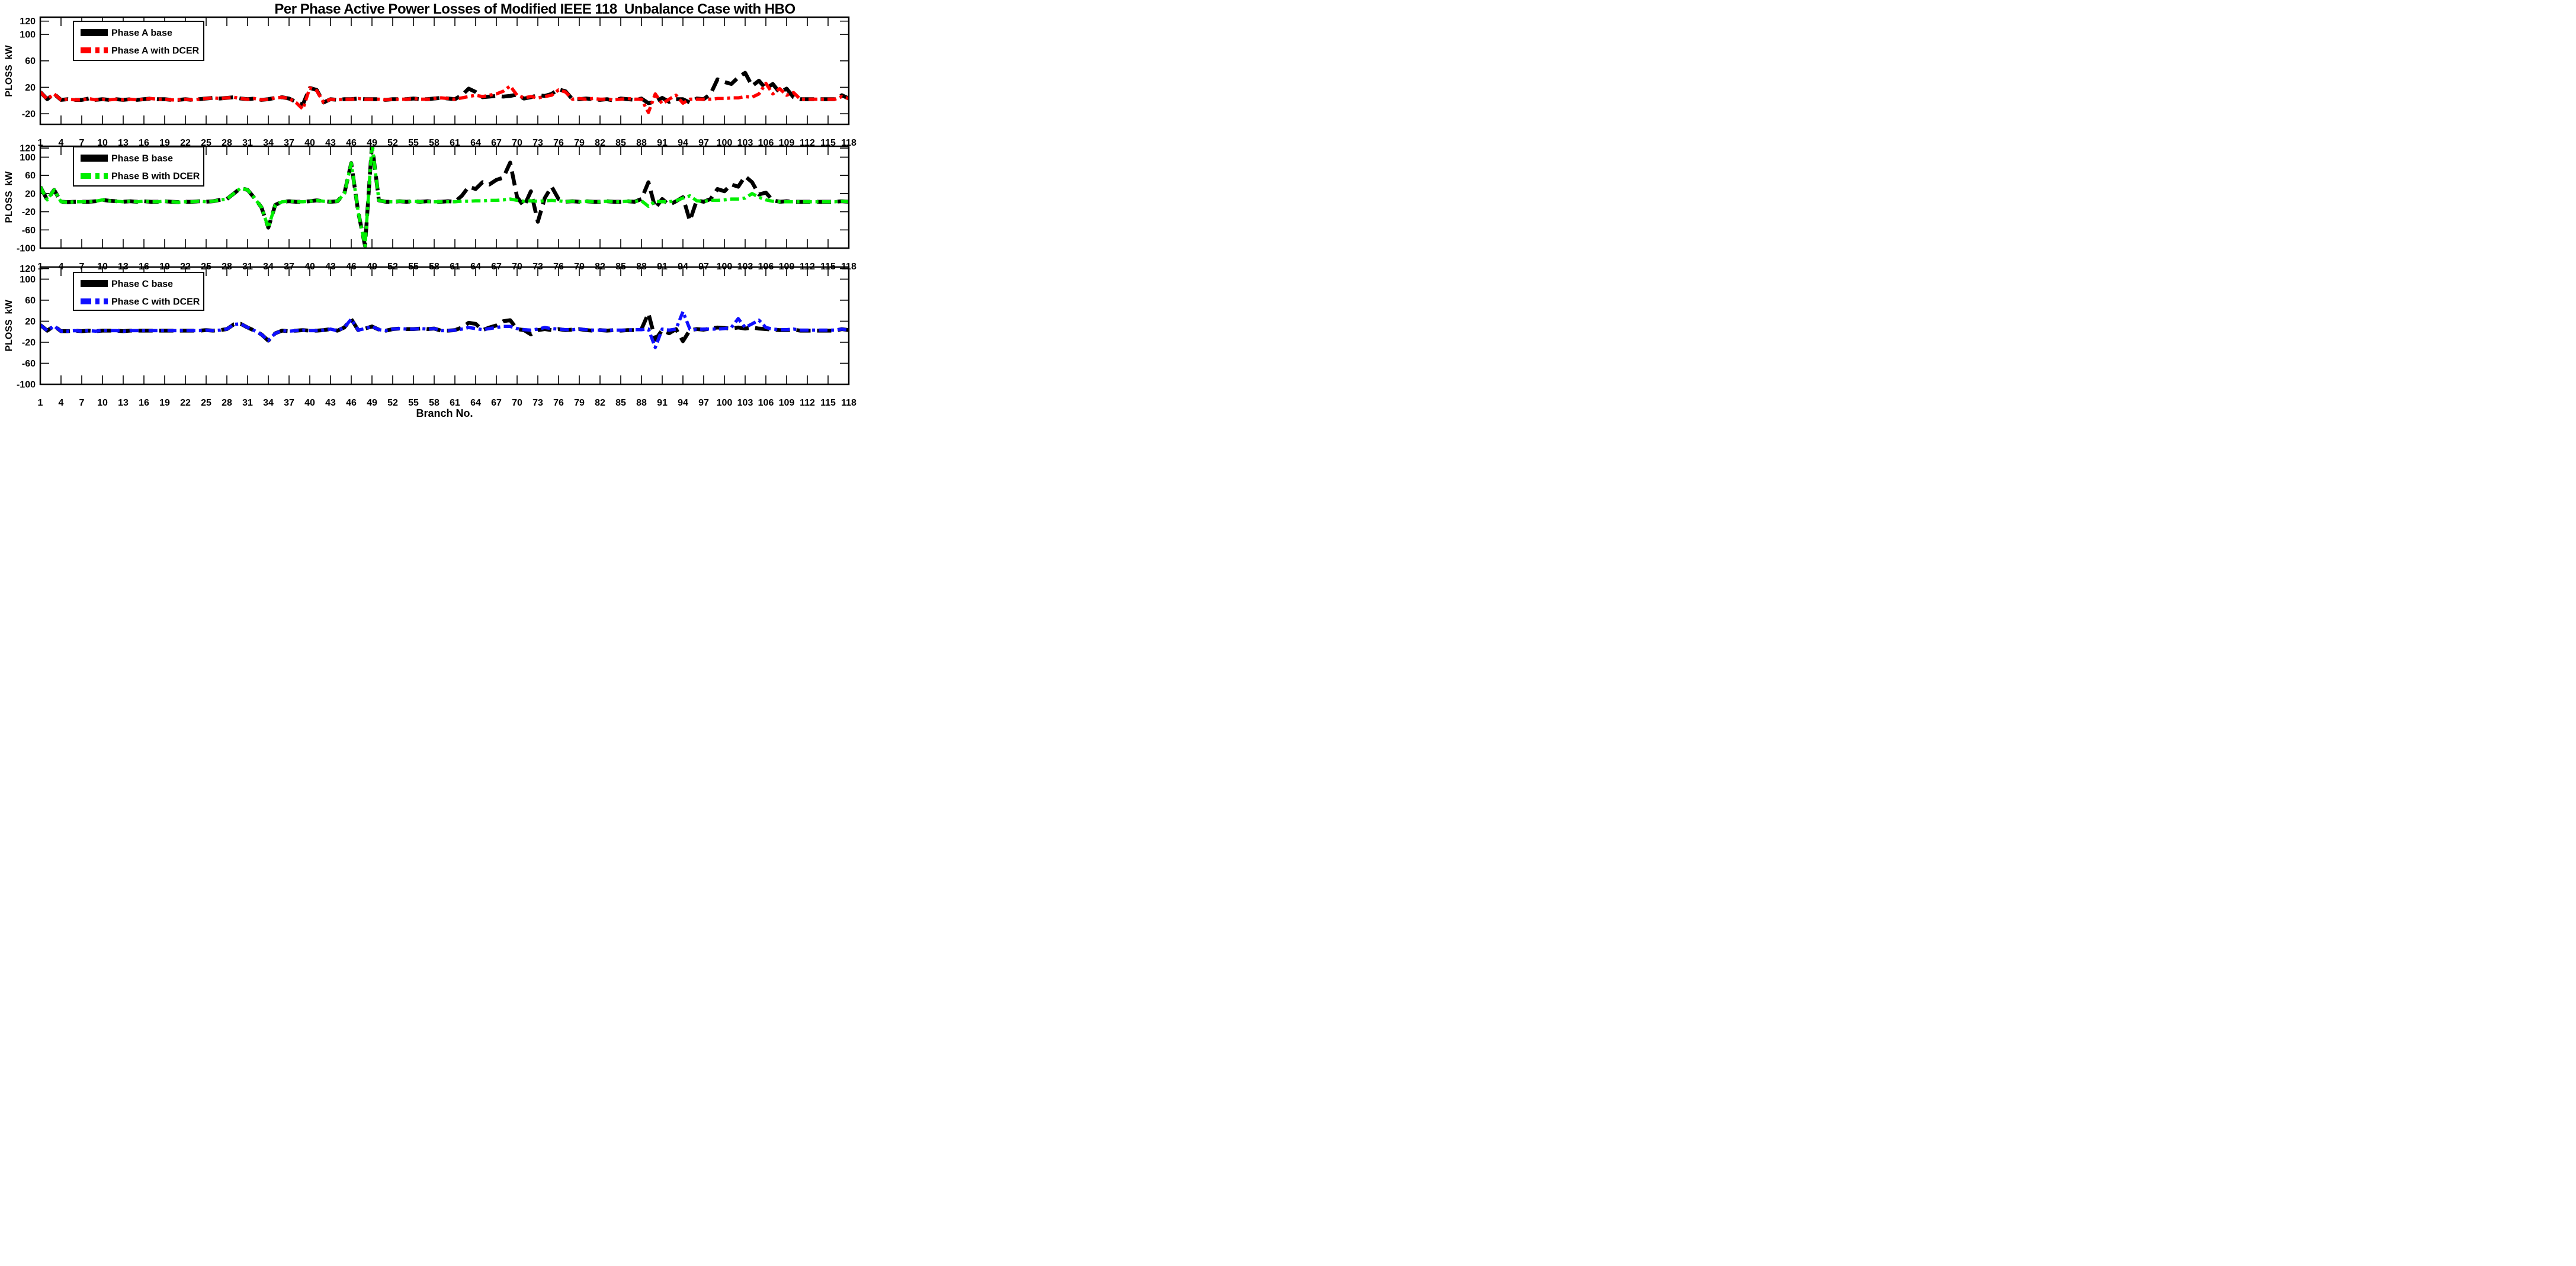 The image size is (2576, 1266). What do you see at coordinates (745, 403) in the screenshot?
I see `x-tick-label: 103` at bounding box center [745, 403].